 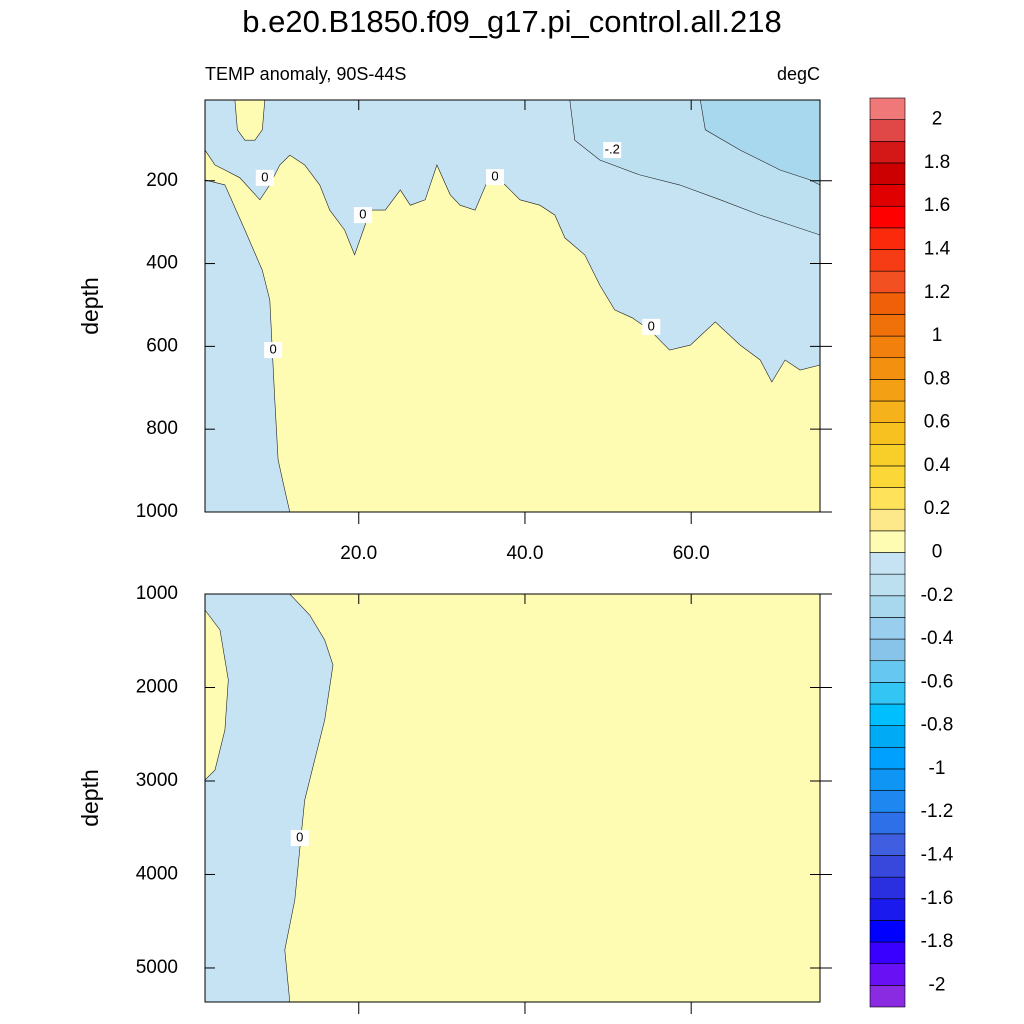 What do you see at coordinates (937, 465) in the screenshot?
I see `colorbar-label: 0.4` at bounding box center [937, 465].